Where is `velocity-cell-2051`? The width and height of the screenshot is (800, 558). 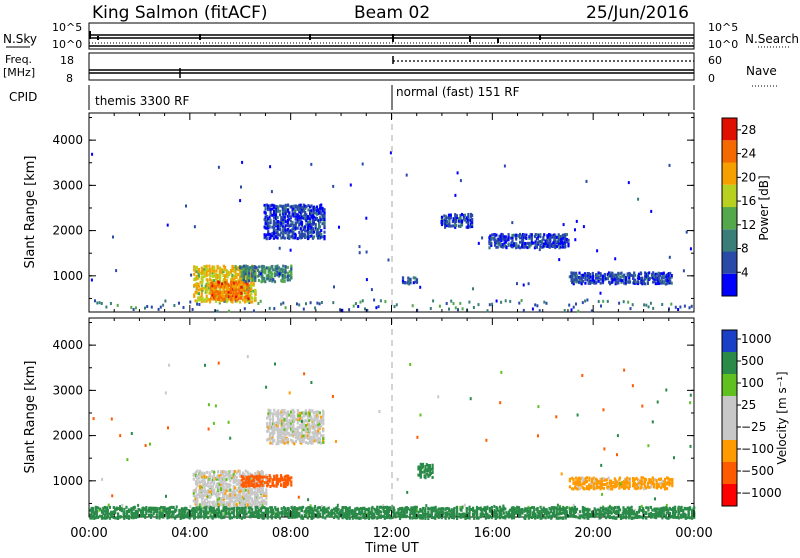
velocity-cell-2051 is located at coordinates (357, 508).